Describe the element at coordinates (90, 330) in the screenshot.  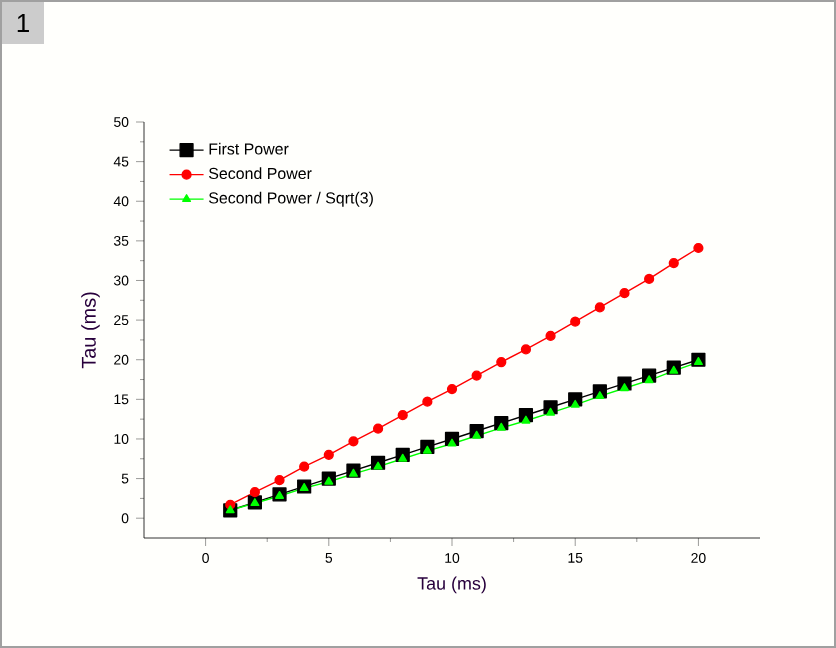
I see `y-axis-title: Tau (ms)` at that location.